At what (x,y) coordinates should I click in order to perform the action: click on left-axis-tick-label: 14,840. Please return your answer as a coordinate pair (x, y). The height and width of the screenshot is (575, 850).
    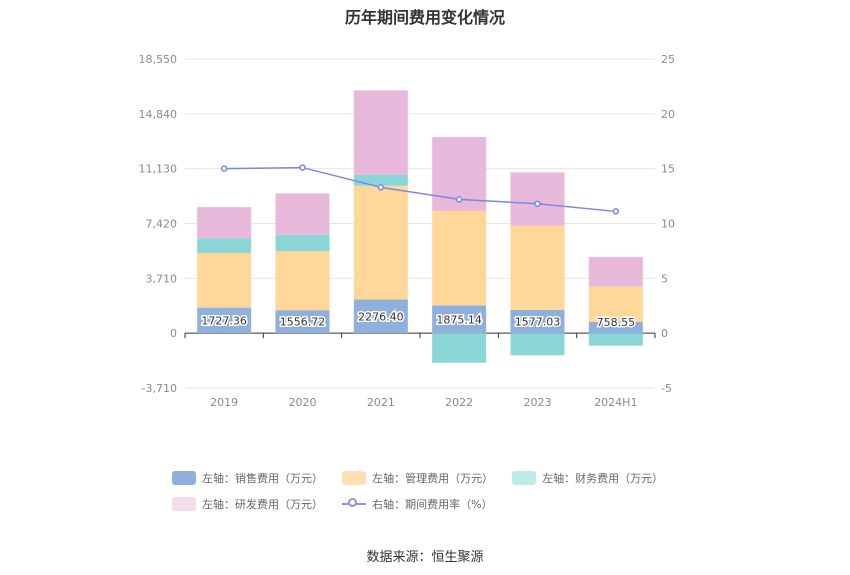
    Looking at the image, I should click on (158, 114).